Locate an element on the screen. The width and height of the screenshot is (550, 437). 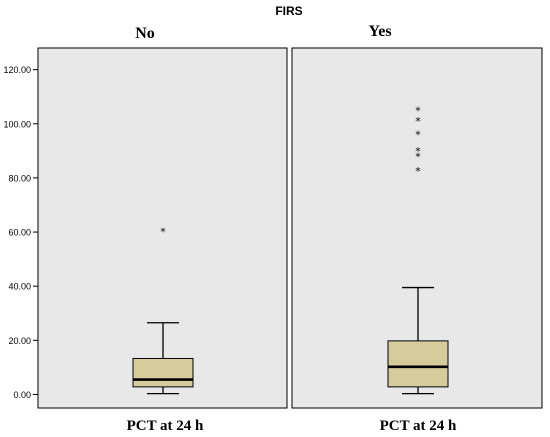
y-tick-label: 40.00 is located at coordinates (19, 287).